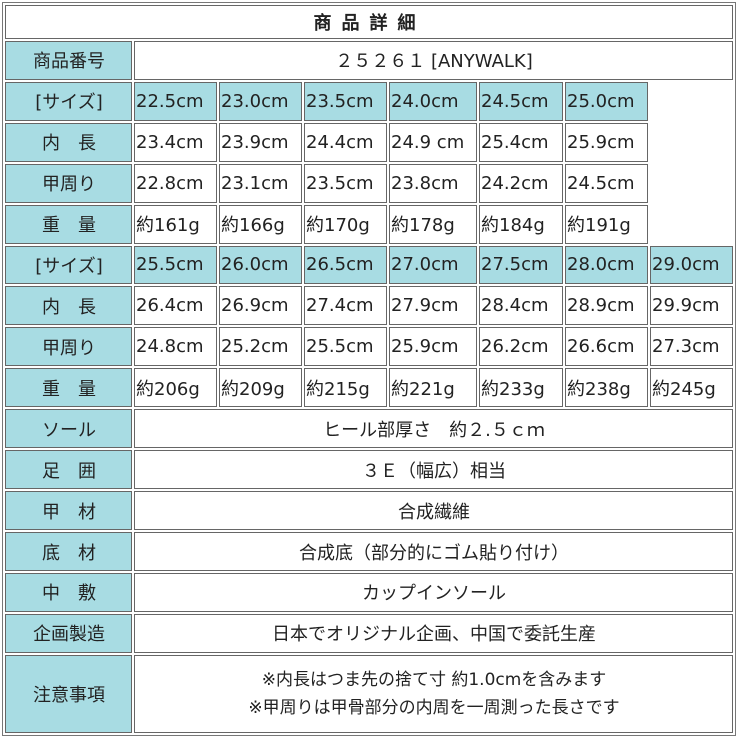 The height and width of the screenshot is (740, 740). What do you see at coordinates (68, 592) in the screenshot?
I see `spec-label: 中 敷` at bounding box center [68, 592].